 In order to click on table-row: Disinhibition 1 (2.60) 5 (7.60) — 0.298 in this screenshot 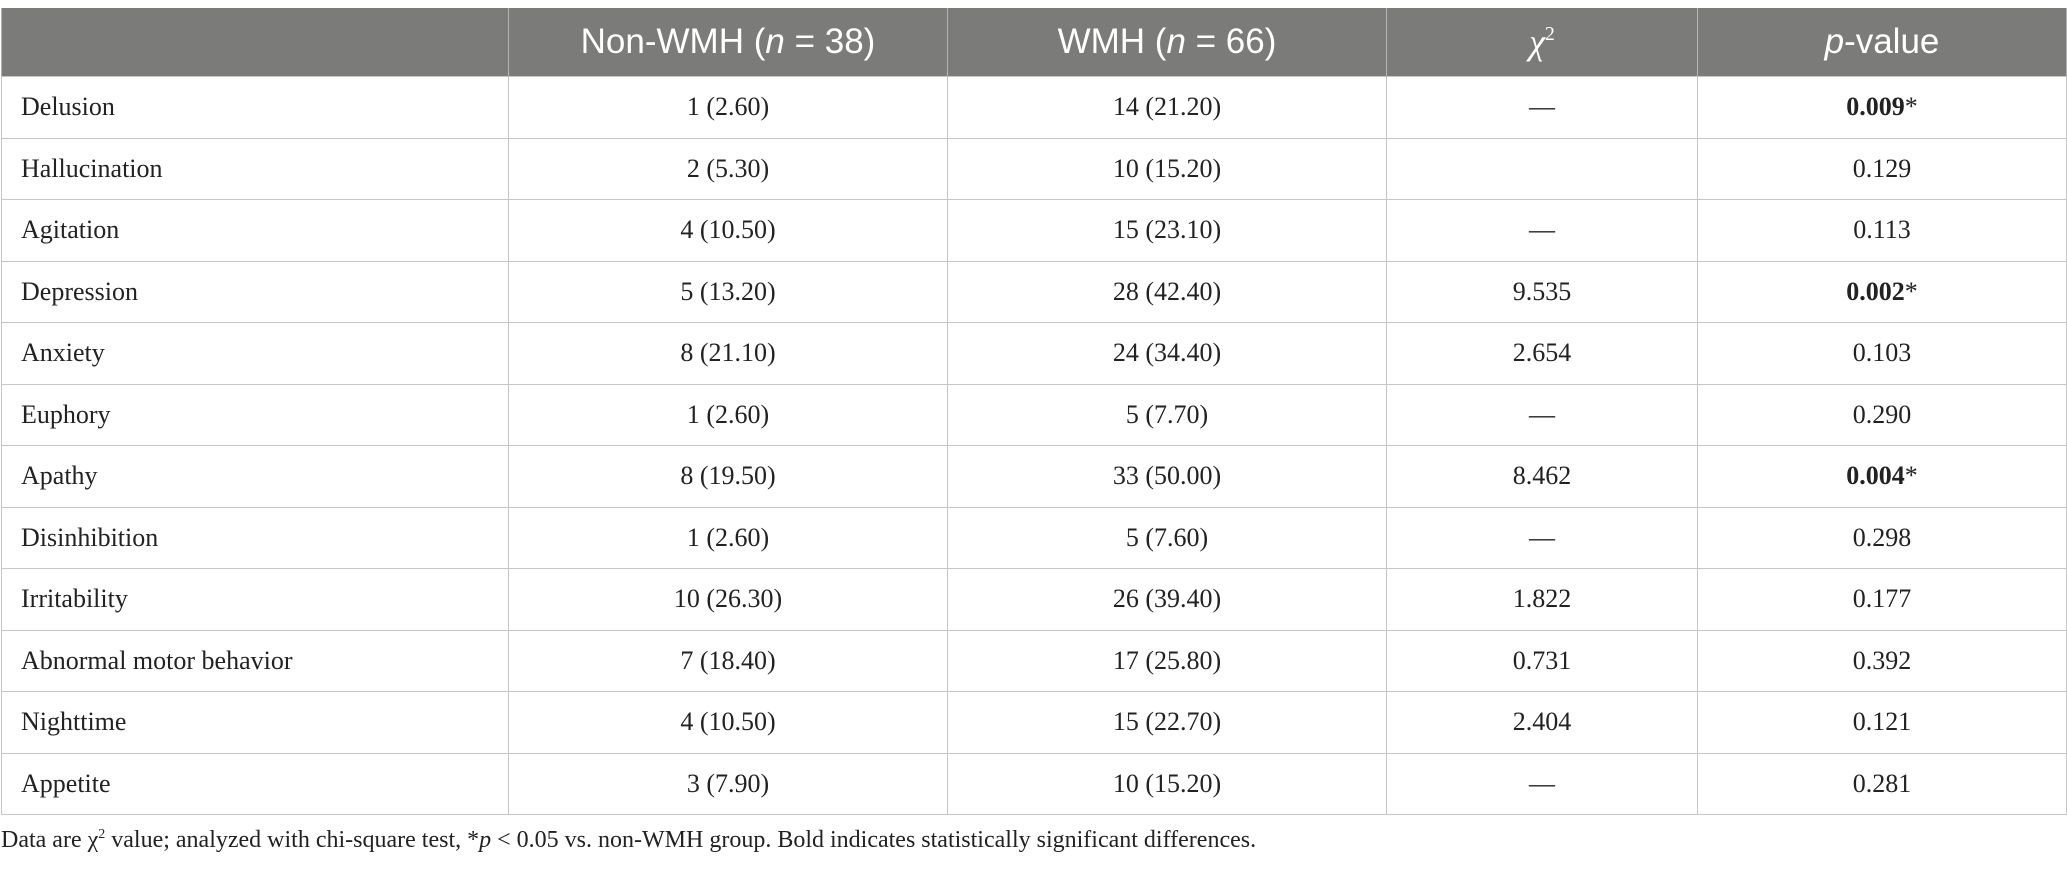, I will do `click(1034, 537)`.